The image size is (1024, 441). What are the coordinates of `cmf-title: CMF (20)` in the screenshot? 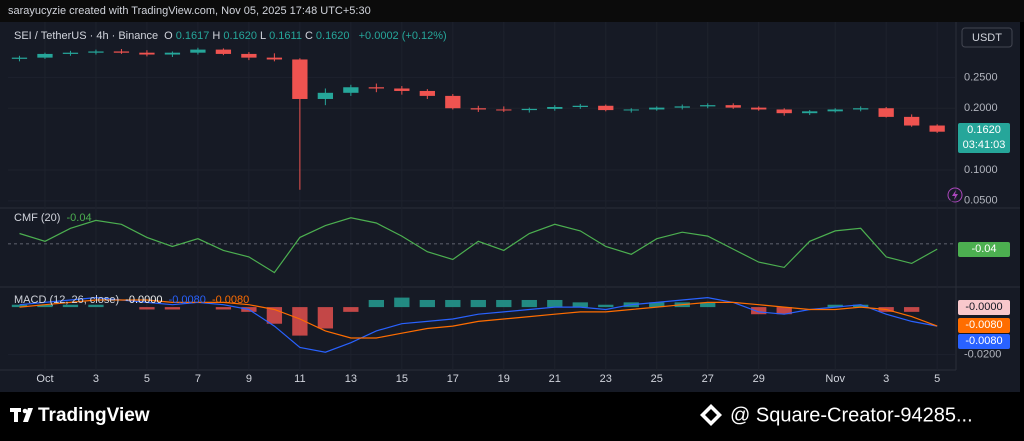 It's located at (37, 218).